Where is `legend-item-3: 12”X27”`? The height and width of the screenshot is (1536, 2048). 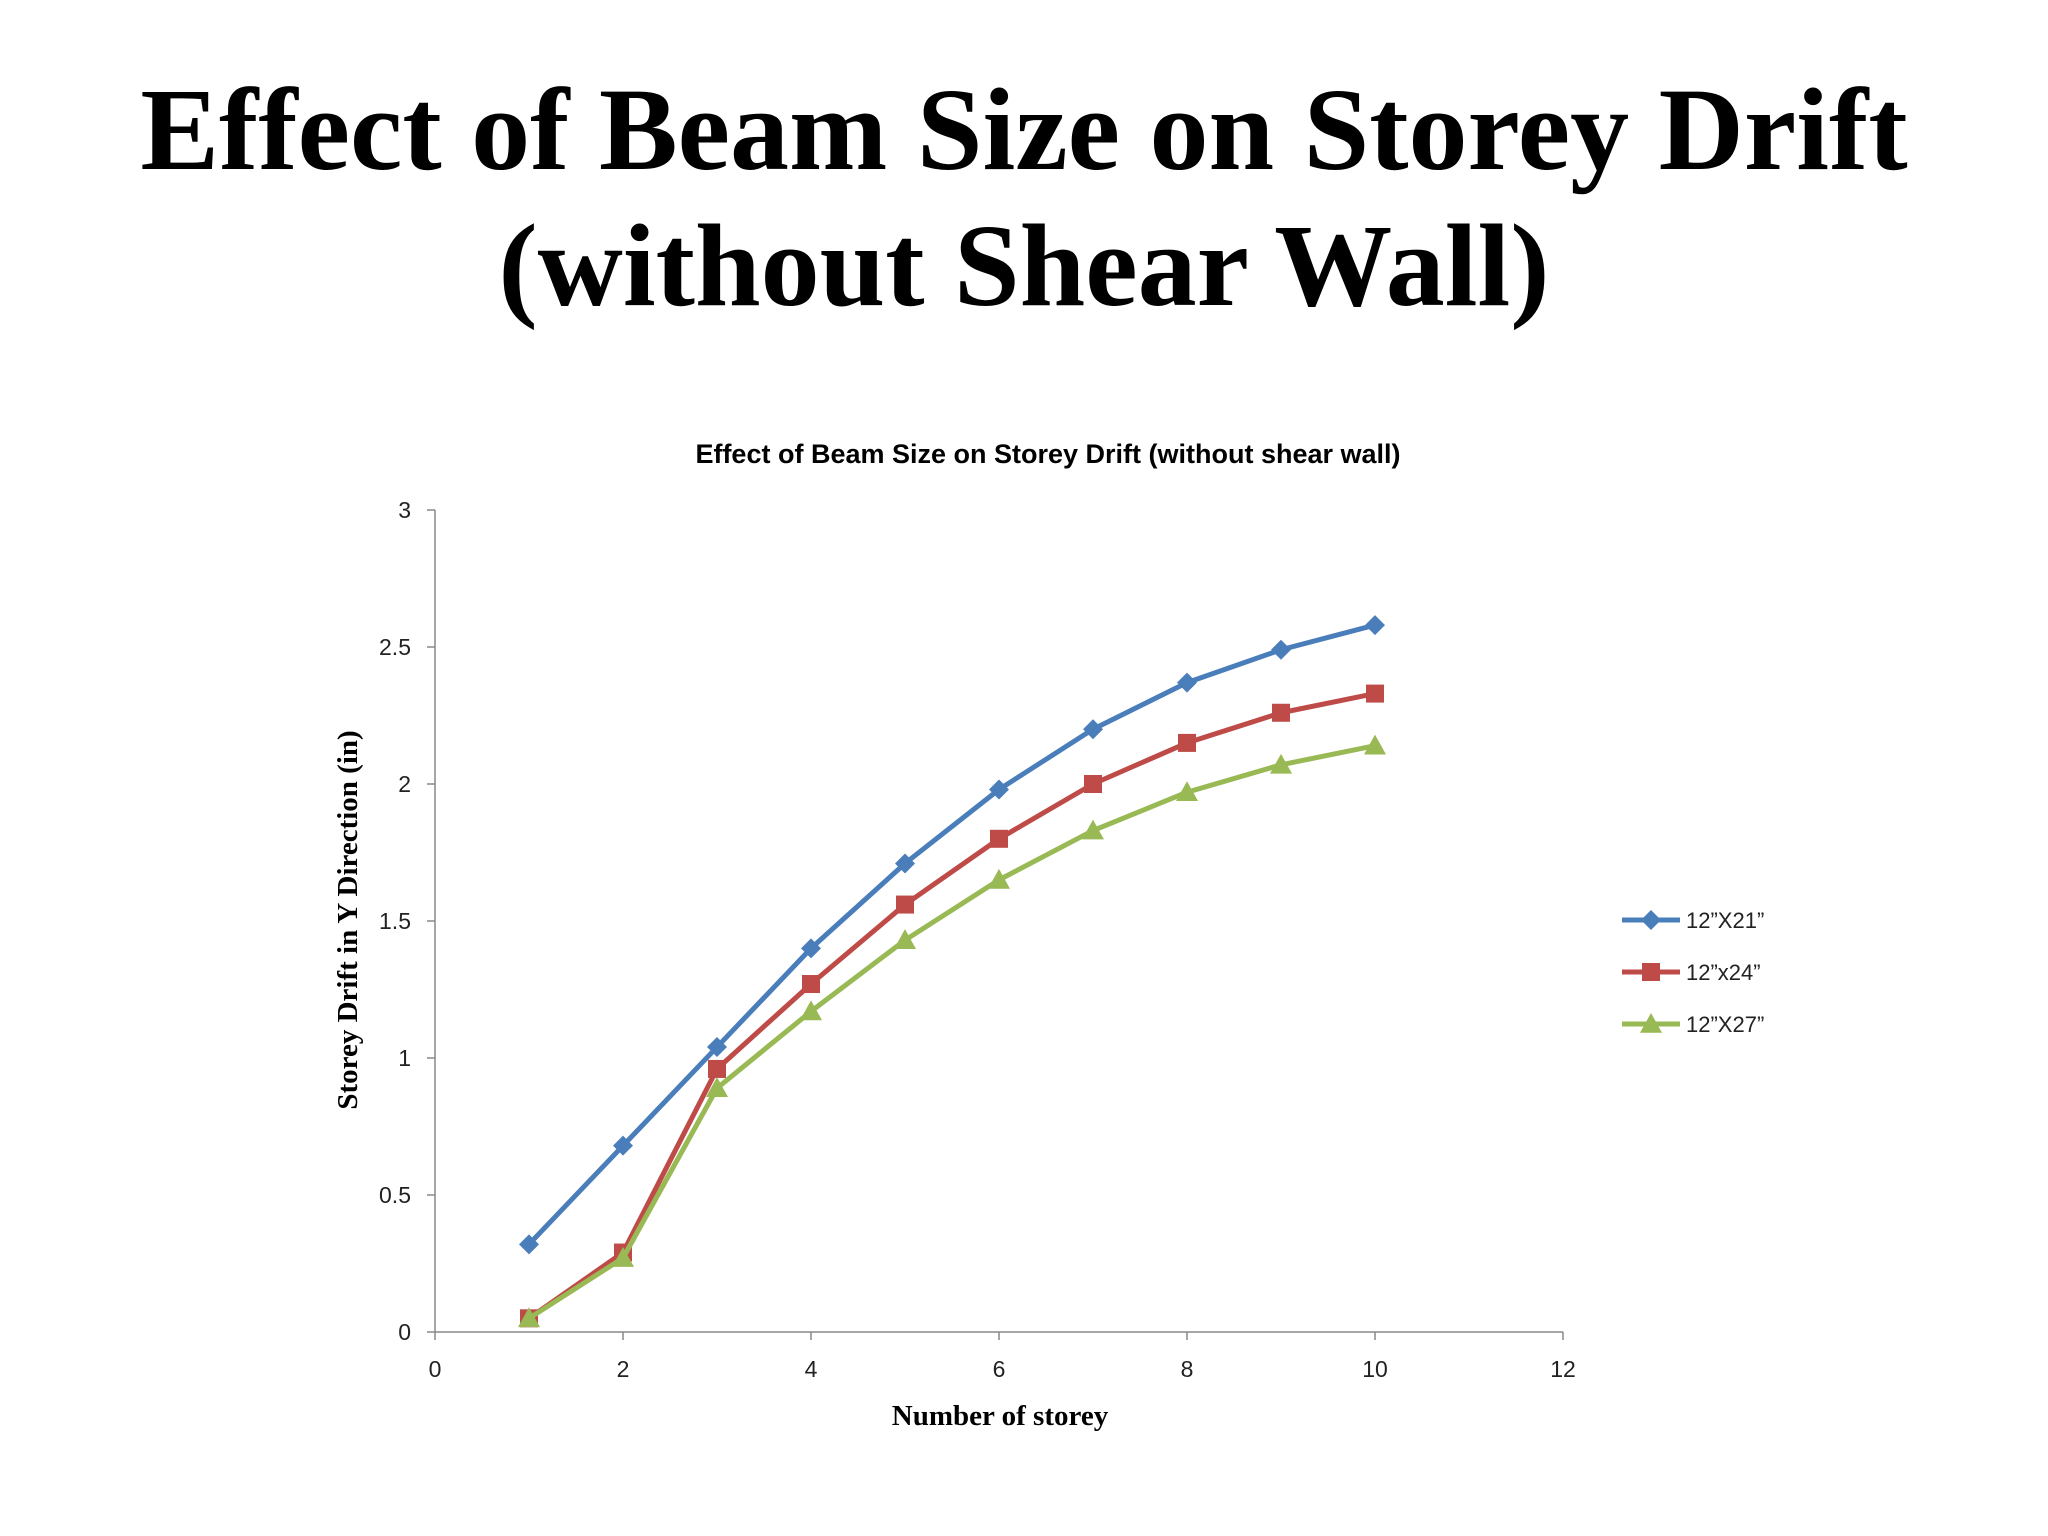 legend-item-3: 12”X27” is located at coordinates (1693, 1024).